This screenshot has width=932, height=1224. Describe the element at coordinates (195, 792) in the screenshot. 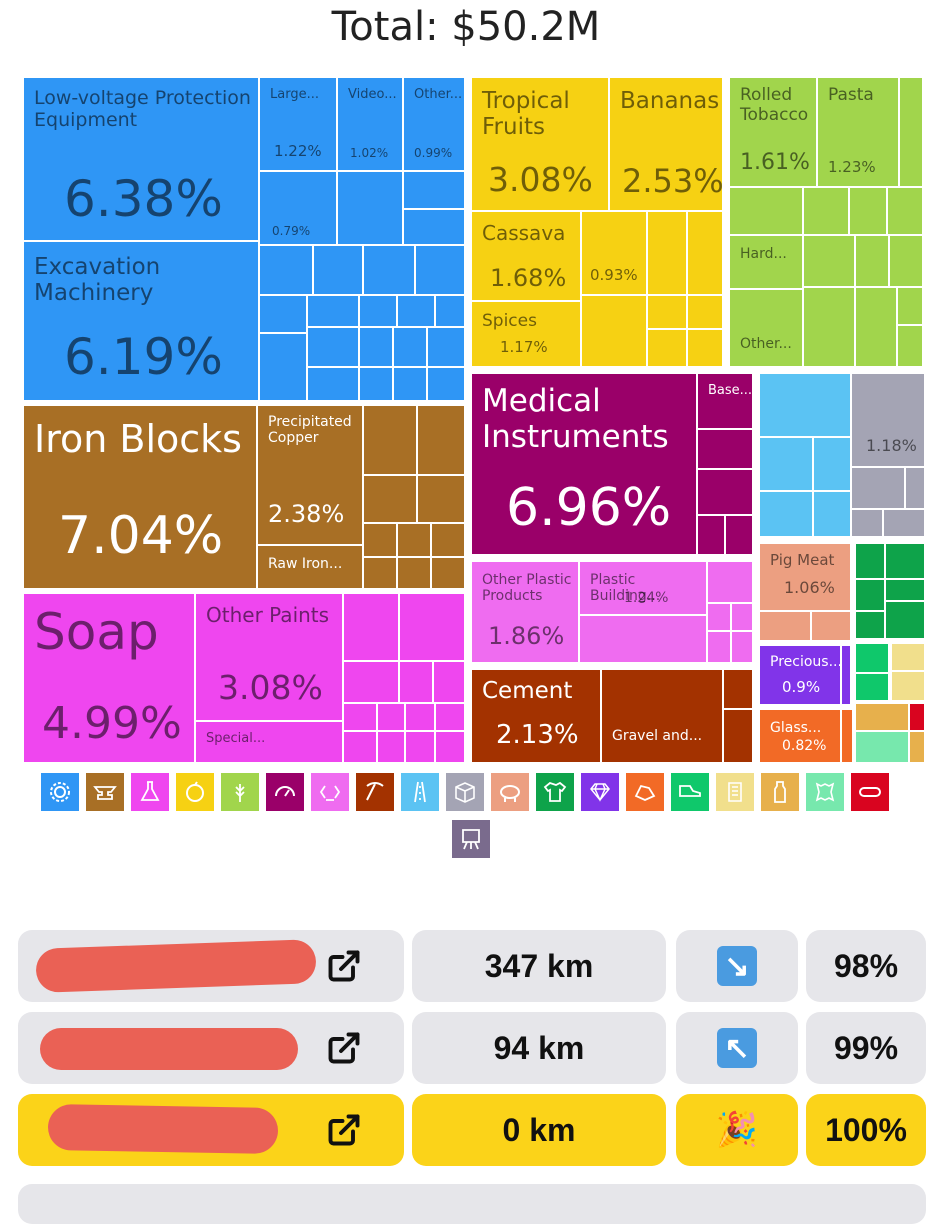

I see `fruit-icon` at that location.